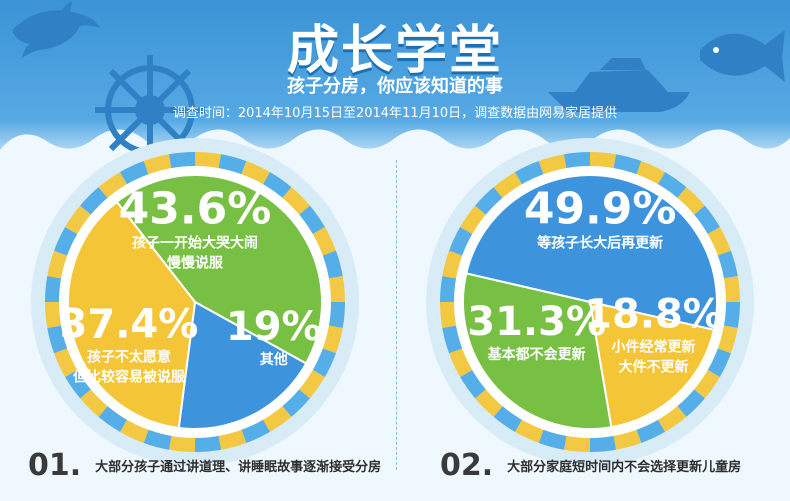 The width and height of the screenshot is (790, 501). Describe the element at coordinates (600, 208) in the screenshot. I see `slice-value-label: 49.9%` at that location.